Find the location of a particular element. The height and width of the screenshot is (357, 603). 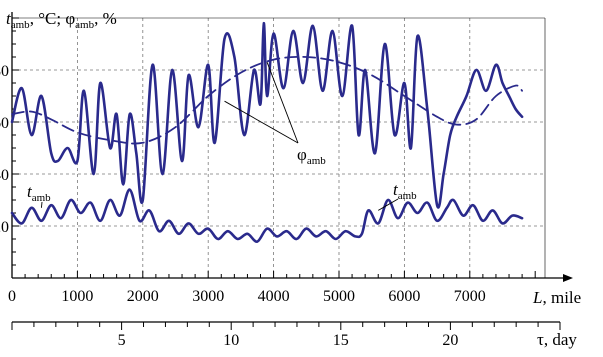

x2-tick-label: 15 is located at coordinates (341, 340).